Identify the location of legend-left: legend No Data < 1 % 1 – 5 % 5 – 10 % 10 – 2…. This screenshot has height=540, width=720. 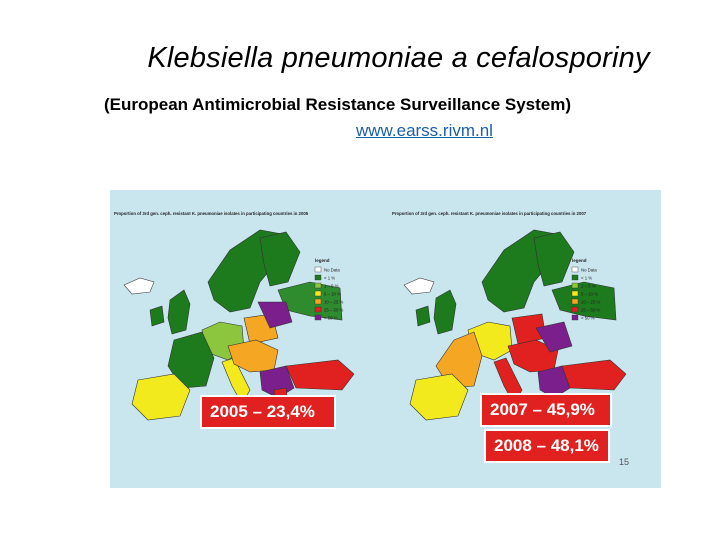
(329, 289).